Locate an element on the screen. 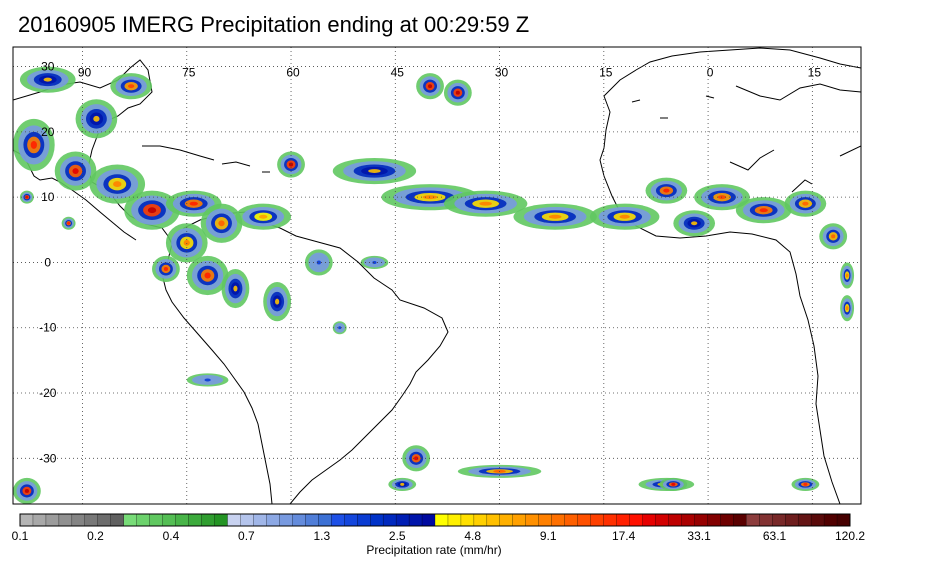  lat-tick-label: 10 is located at coordinates (48, 197).